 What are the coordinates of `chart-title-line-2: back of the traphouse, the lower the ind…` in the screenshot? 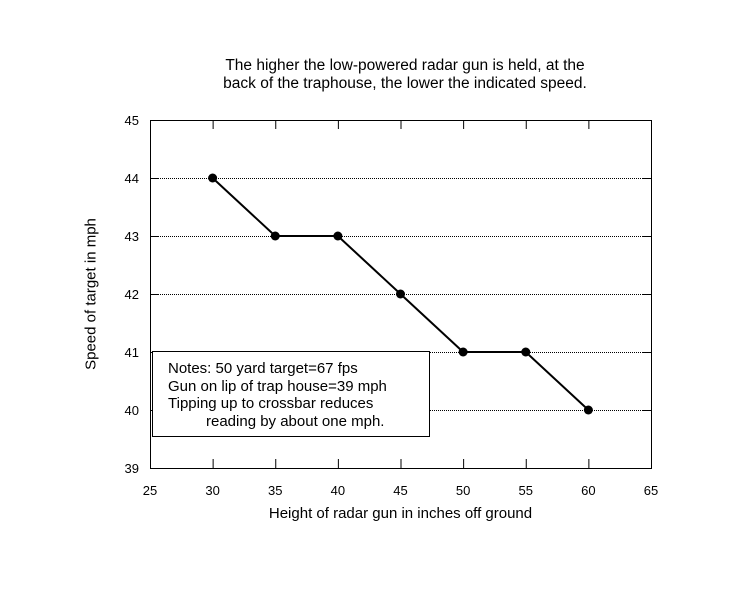 It's located at (405, 83).